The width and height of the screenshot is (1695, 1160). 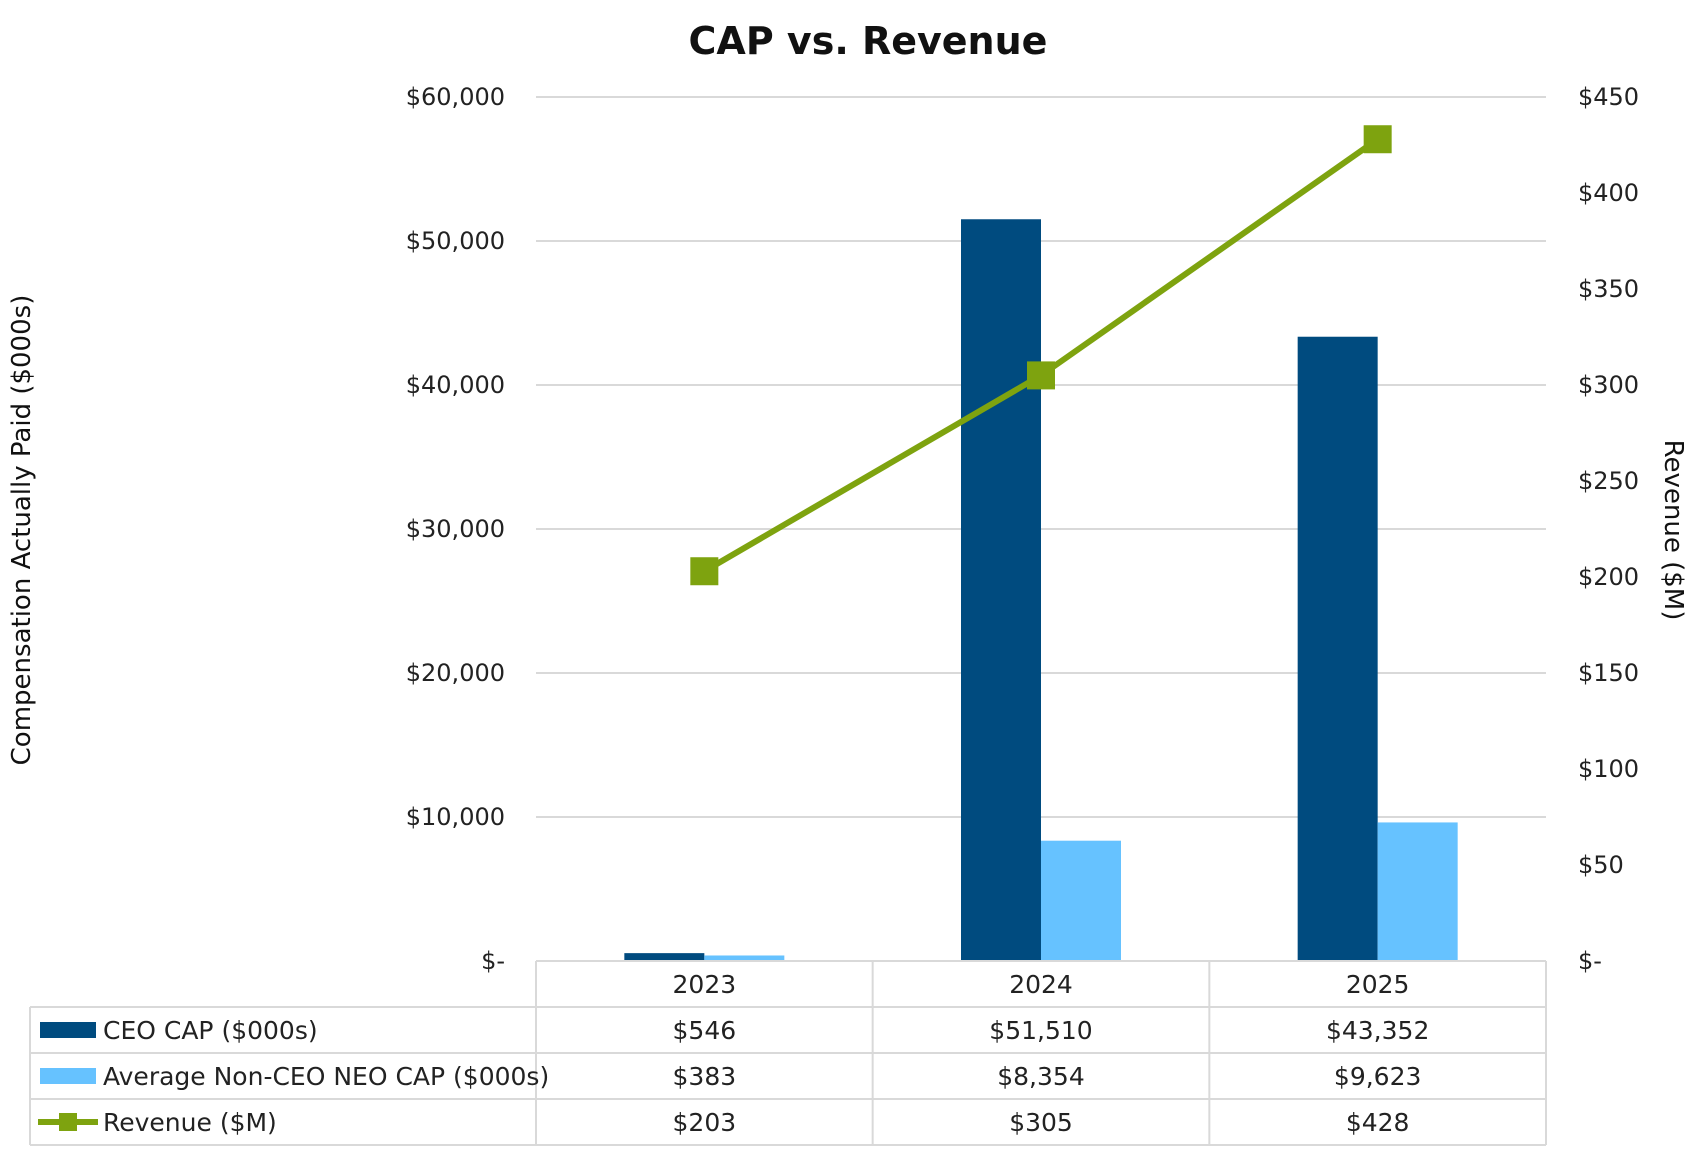 What do you see at coordinates (455, 673) in the screenshot?
I see `y-tick-label: $20,000` at bounding box center [455, 673].